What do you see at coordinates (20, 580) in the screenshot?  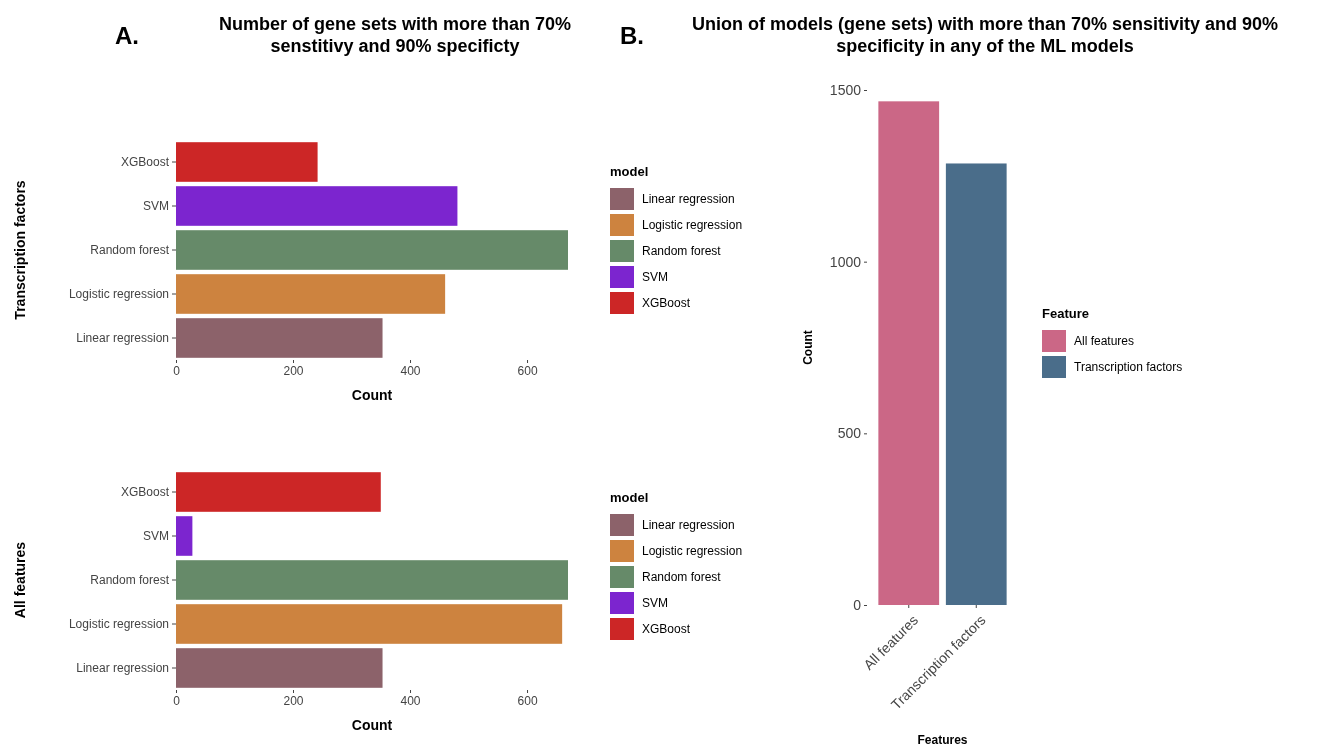 I see `y-axis-title: All features` at bounding box center [20, 580].